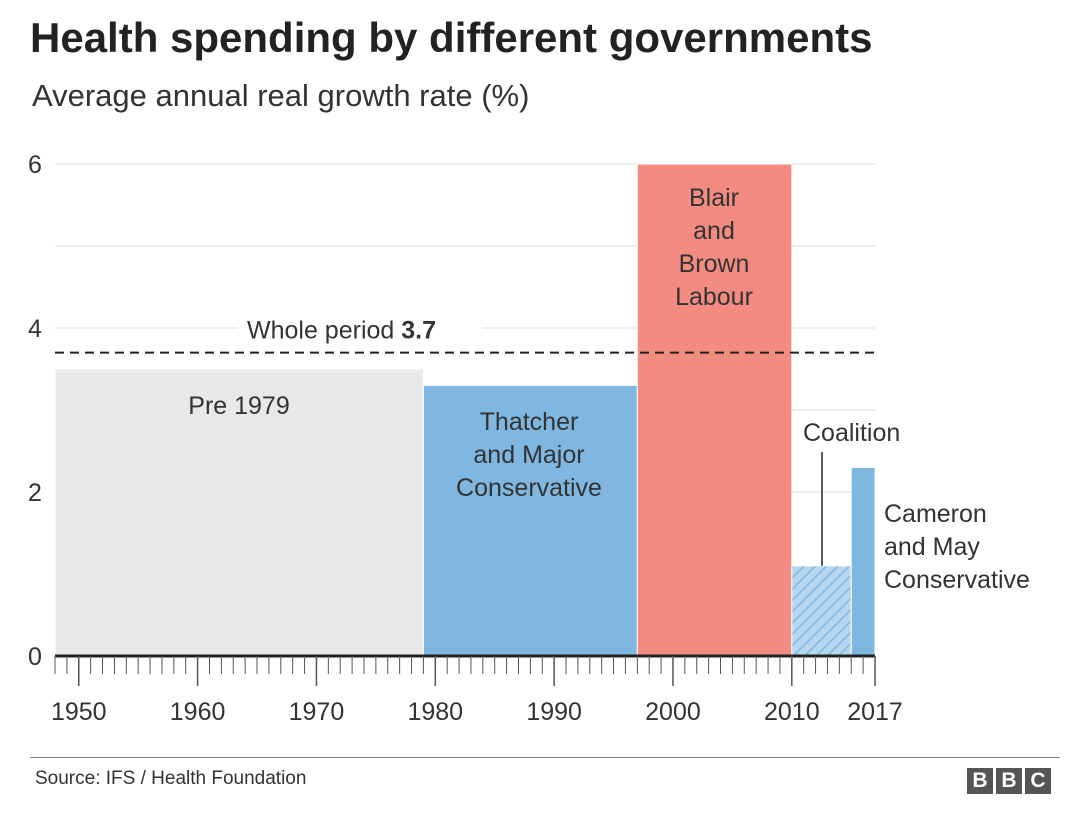 This screenshot has height=820, width=1074. I want to click on bar-label-1: Conservative, so click(529, 488).